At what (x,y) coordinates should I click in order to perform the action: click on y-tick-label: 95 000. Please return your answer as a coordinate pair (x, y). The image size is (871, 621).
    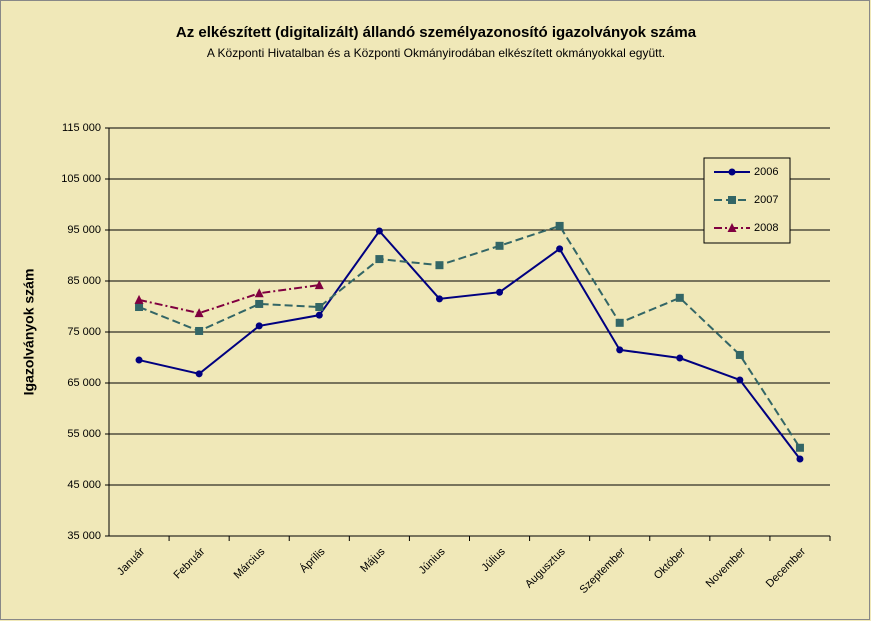
    Looking at the image, I should click on (84, 230).